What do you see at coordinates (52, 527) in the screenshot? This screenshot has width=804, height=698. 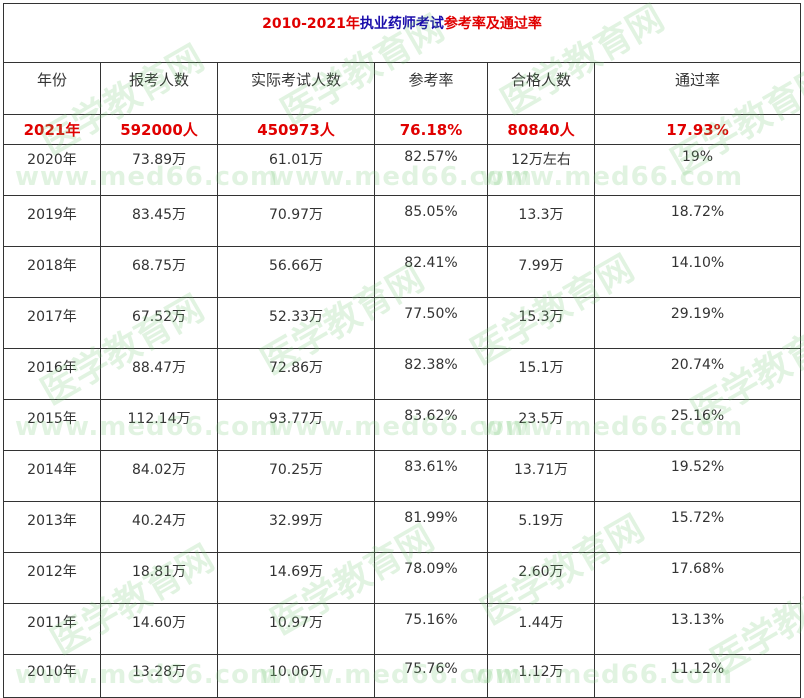 I see `cell-year: 2013年` at bounding box center [52, 527].